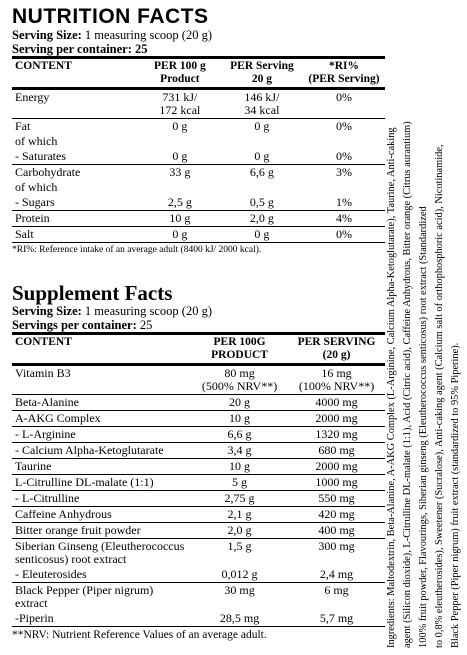 Image resolution: width=467 pixels, height=655 pixels. What do you see at coordinates (336, 402) in the screenshot?
I see `cell: 4000 mg` at bounding box center [336, 402].